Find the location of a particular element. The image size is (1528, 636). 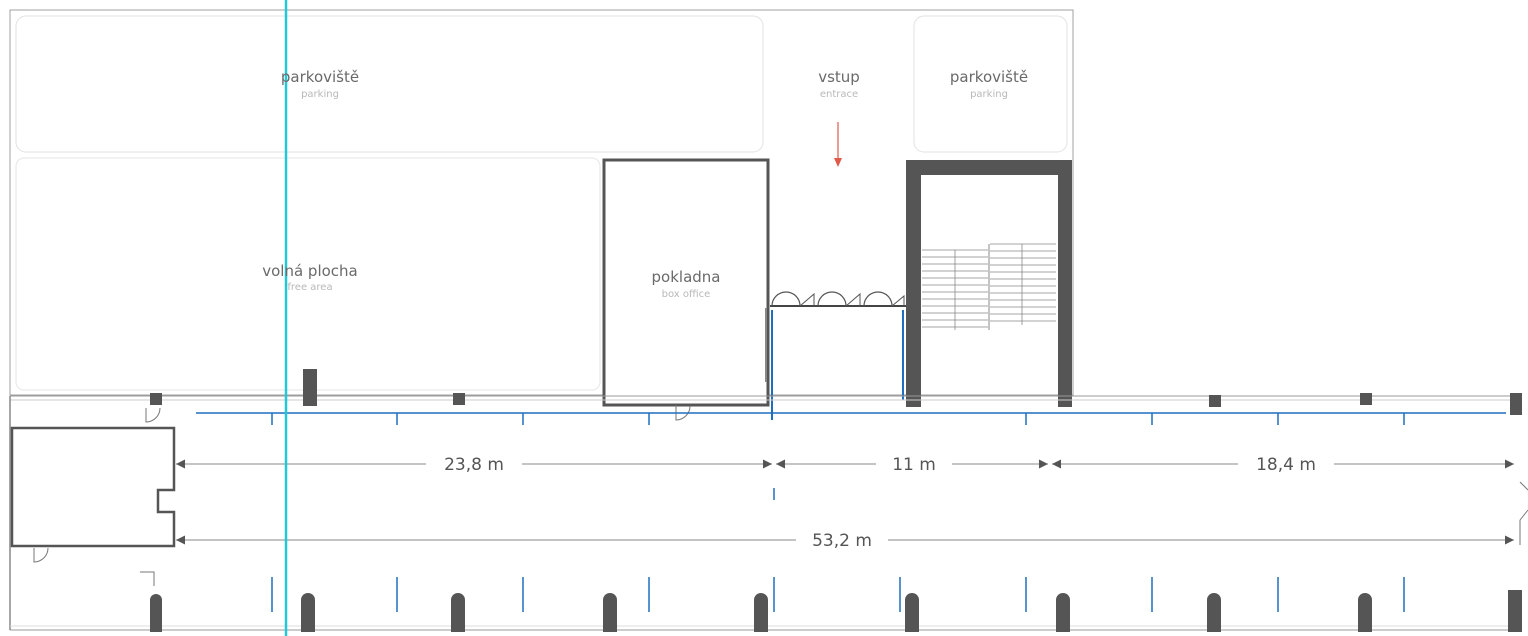

entrance-label: vstup is located at coordinates (839, 77).